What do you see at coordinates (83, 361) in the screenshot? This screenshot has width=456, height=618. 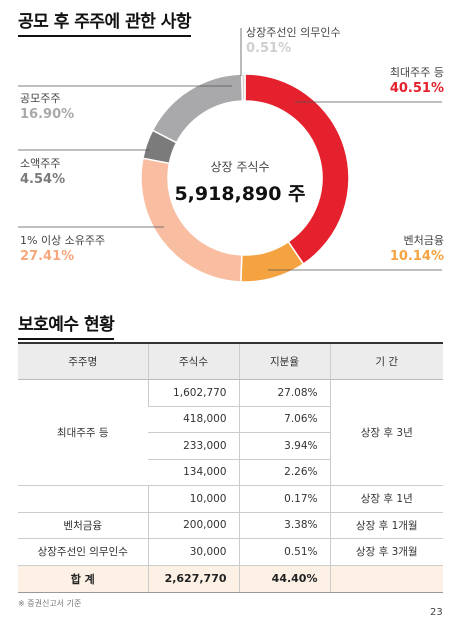 I see `header-holder: 주주명` at bounding box center [83, 361].